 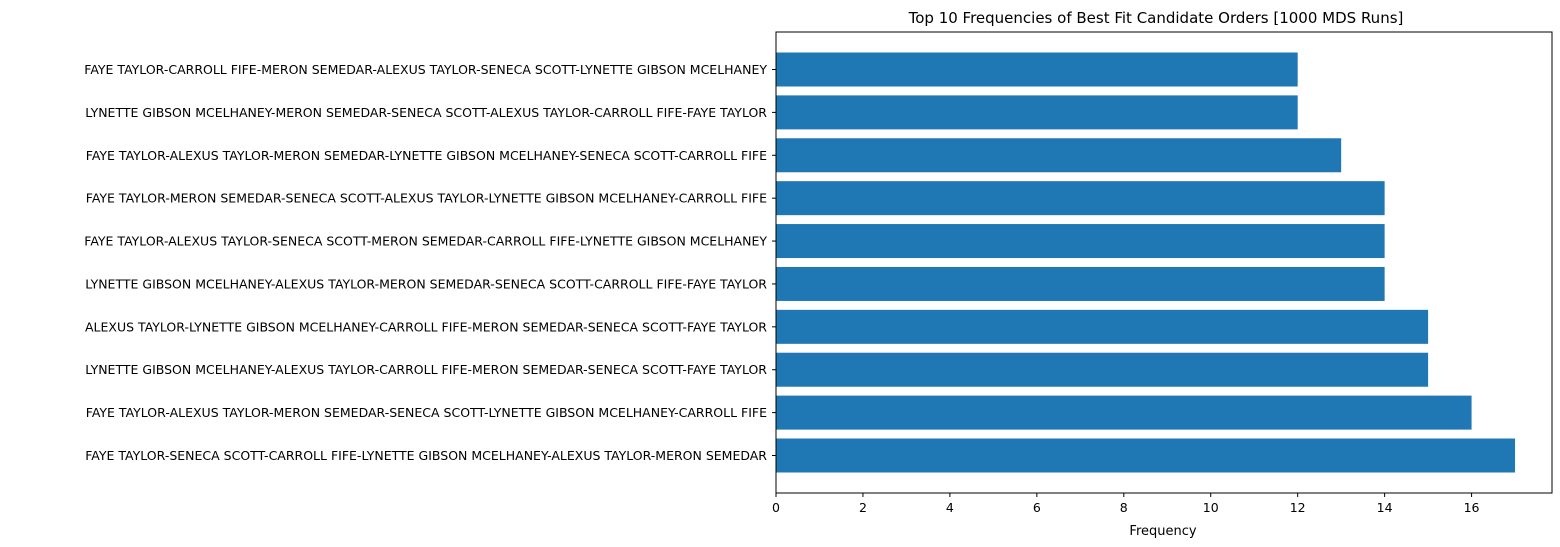 What do you see at coordinates (1037, 507) in the screenshot?
I see `x-tick-label: 6` at bounding box center [1037, 507].